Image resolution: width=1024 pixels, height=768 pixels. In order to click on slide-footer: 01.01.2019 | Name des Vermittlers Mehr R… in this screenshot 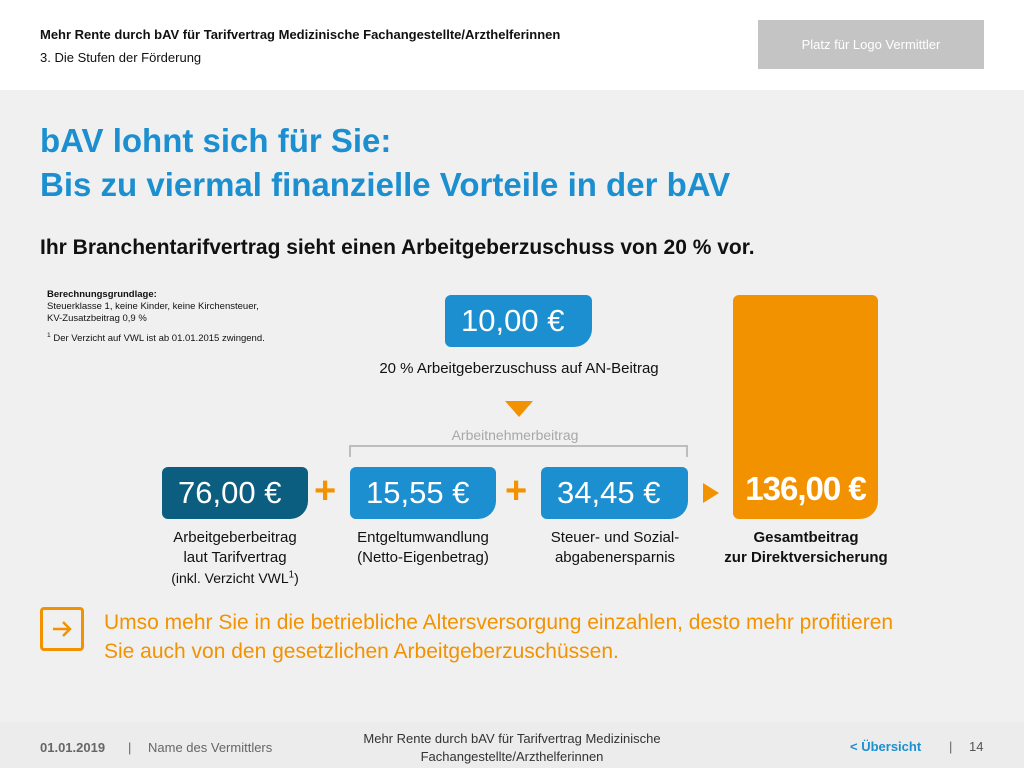, I will do `click(512, 745)`.